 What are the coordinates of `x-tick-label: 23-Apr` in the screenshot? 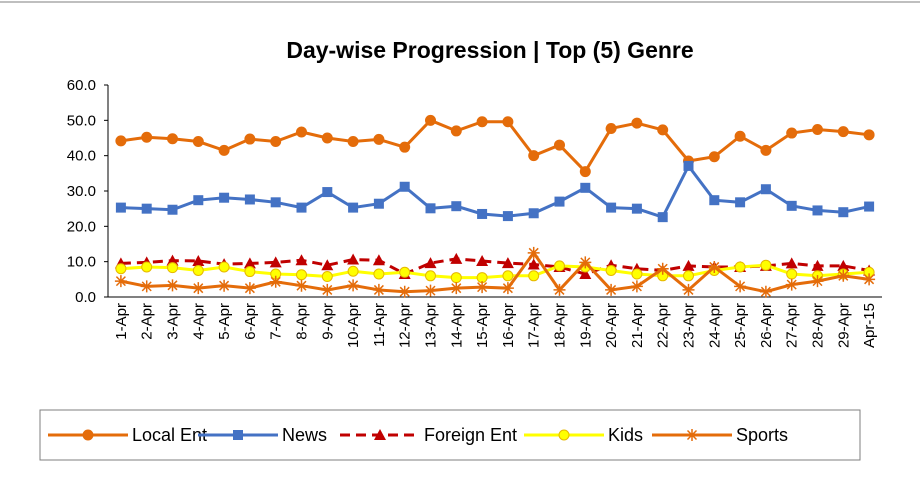 It's located at (689, 325).